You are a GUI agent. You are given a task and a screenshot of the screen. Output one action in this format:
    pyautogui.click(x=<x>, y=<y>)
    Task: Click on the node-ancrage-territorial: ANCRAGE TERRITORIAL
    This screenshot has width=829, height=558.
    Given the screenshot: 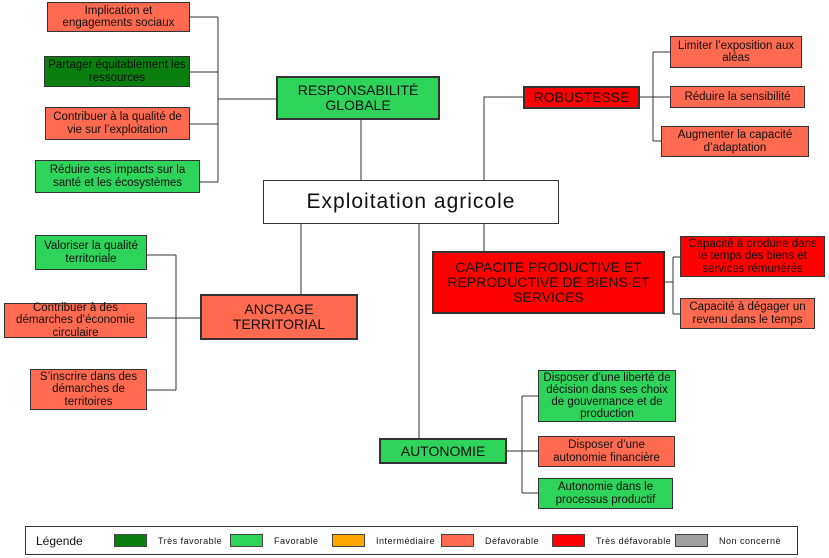 What is the action you would take?
    pyautogui.click(x=279, y=317)
    